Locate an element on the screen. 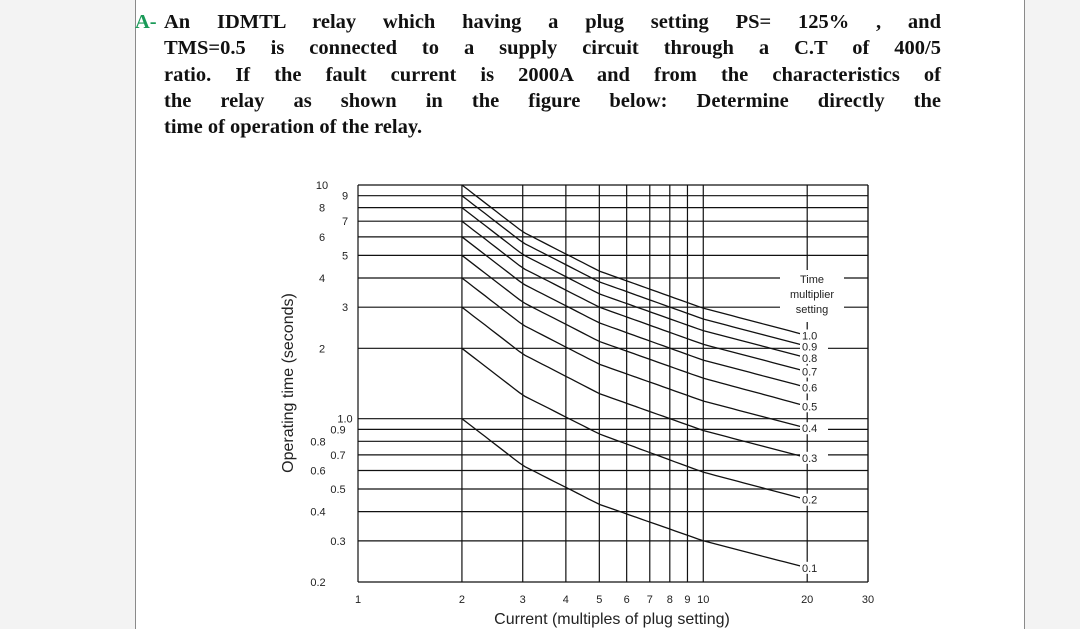  curve-label-0.6: 0.6 is located at coordinates (809, 388).